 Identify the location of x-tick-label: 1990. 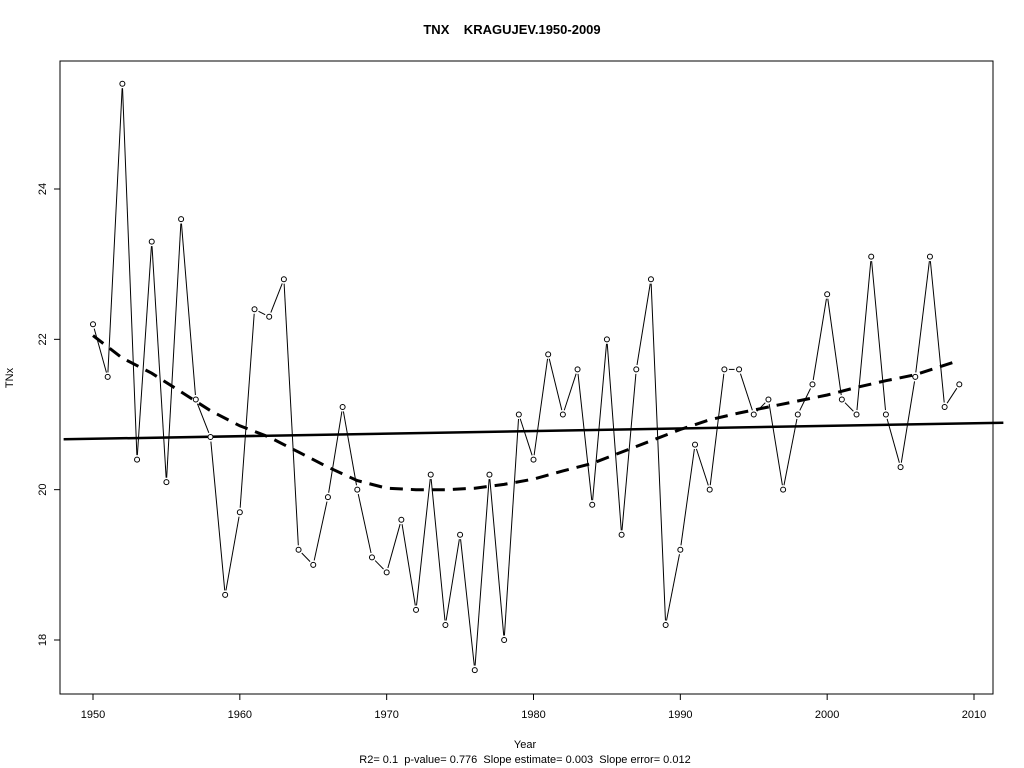
(680, 715).